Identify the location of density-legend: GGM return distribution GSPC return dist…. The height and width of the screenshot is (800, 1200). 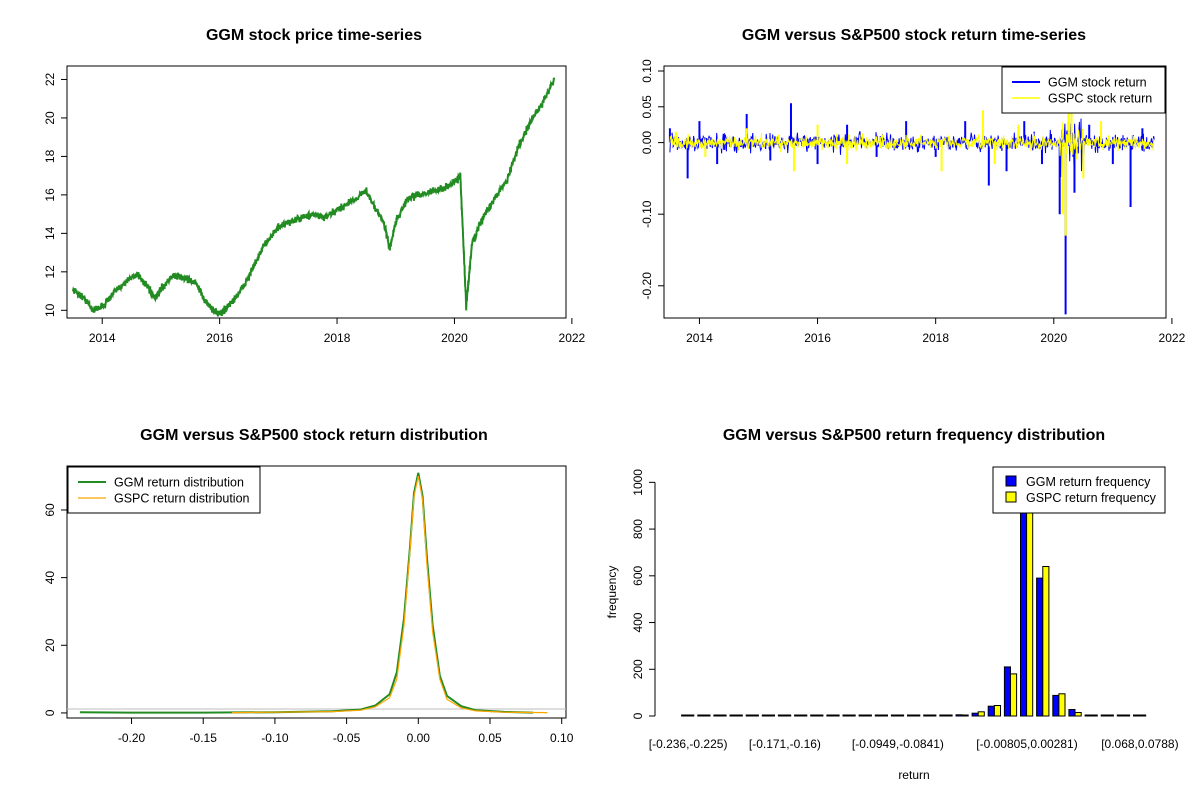
(164, 490).